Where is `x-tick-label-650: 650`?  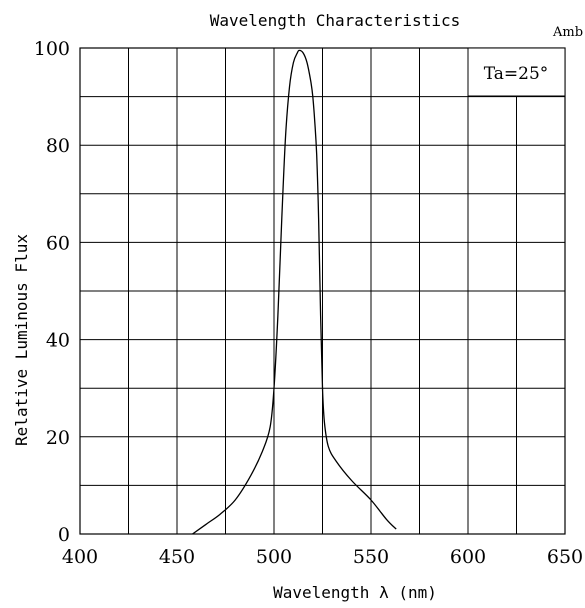
x-tick-label-650: 650 is located at coordinates (565, 557).